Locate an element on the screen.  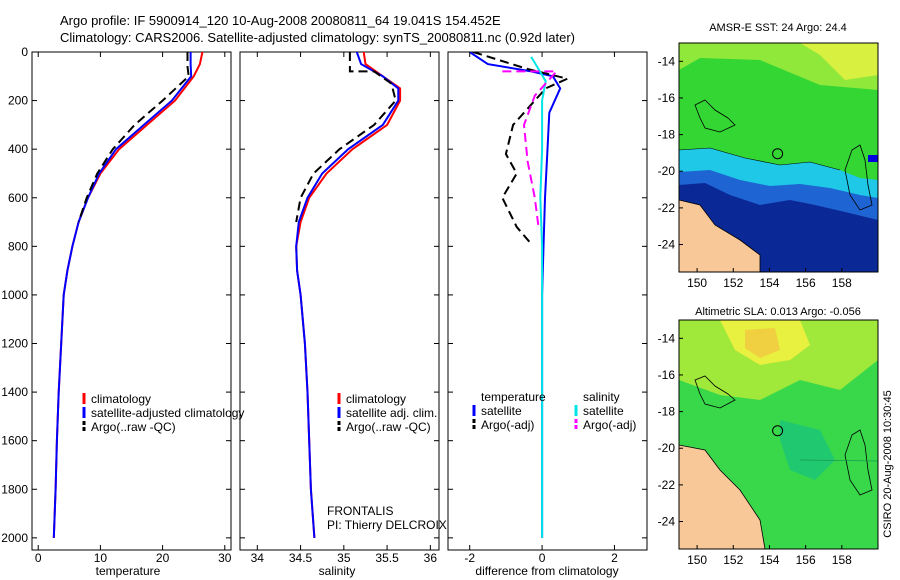
x-tick-label: 35 is located at coordinates (344, 558).